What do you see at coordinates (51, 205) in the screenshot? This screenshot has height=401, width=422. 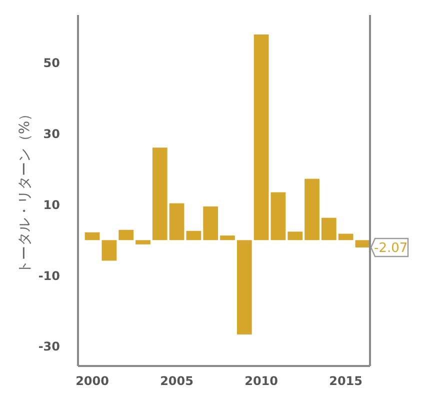 I see `y-tick-label: 10` at bounding box center [51, 205].